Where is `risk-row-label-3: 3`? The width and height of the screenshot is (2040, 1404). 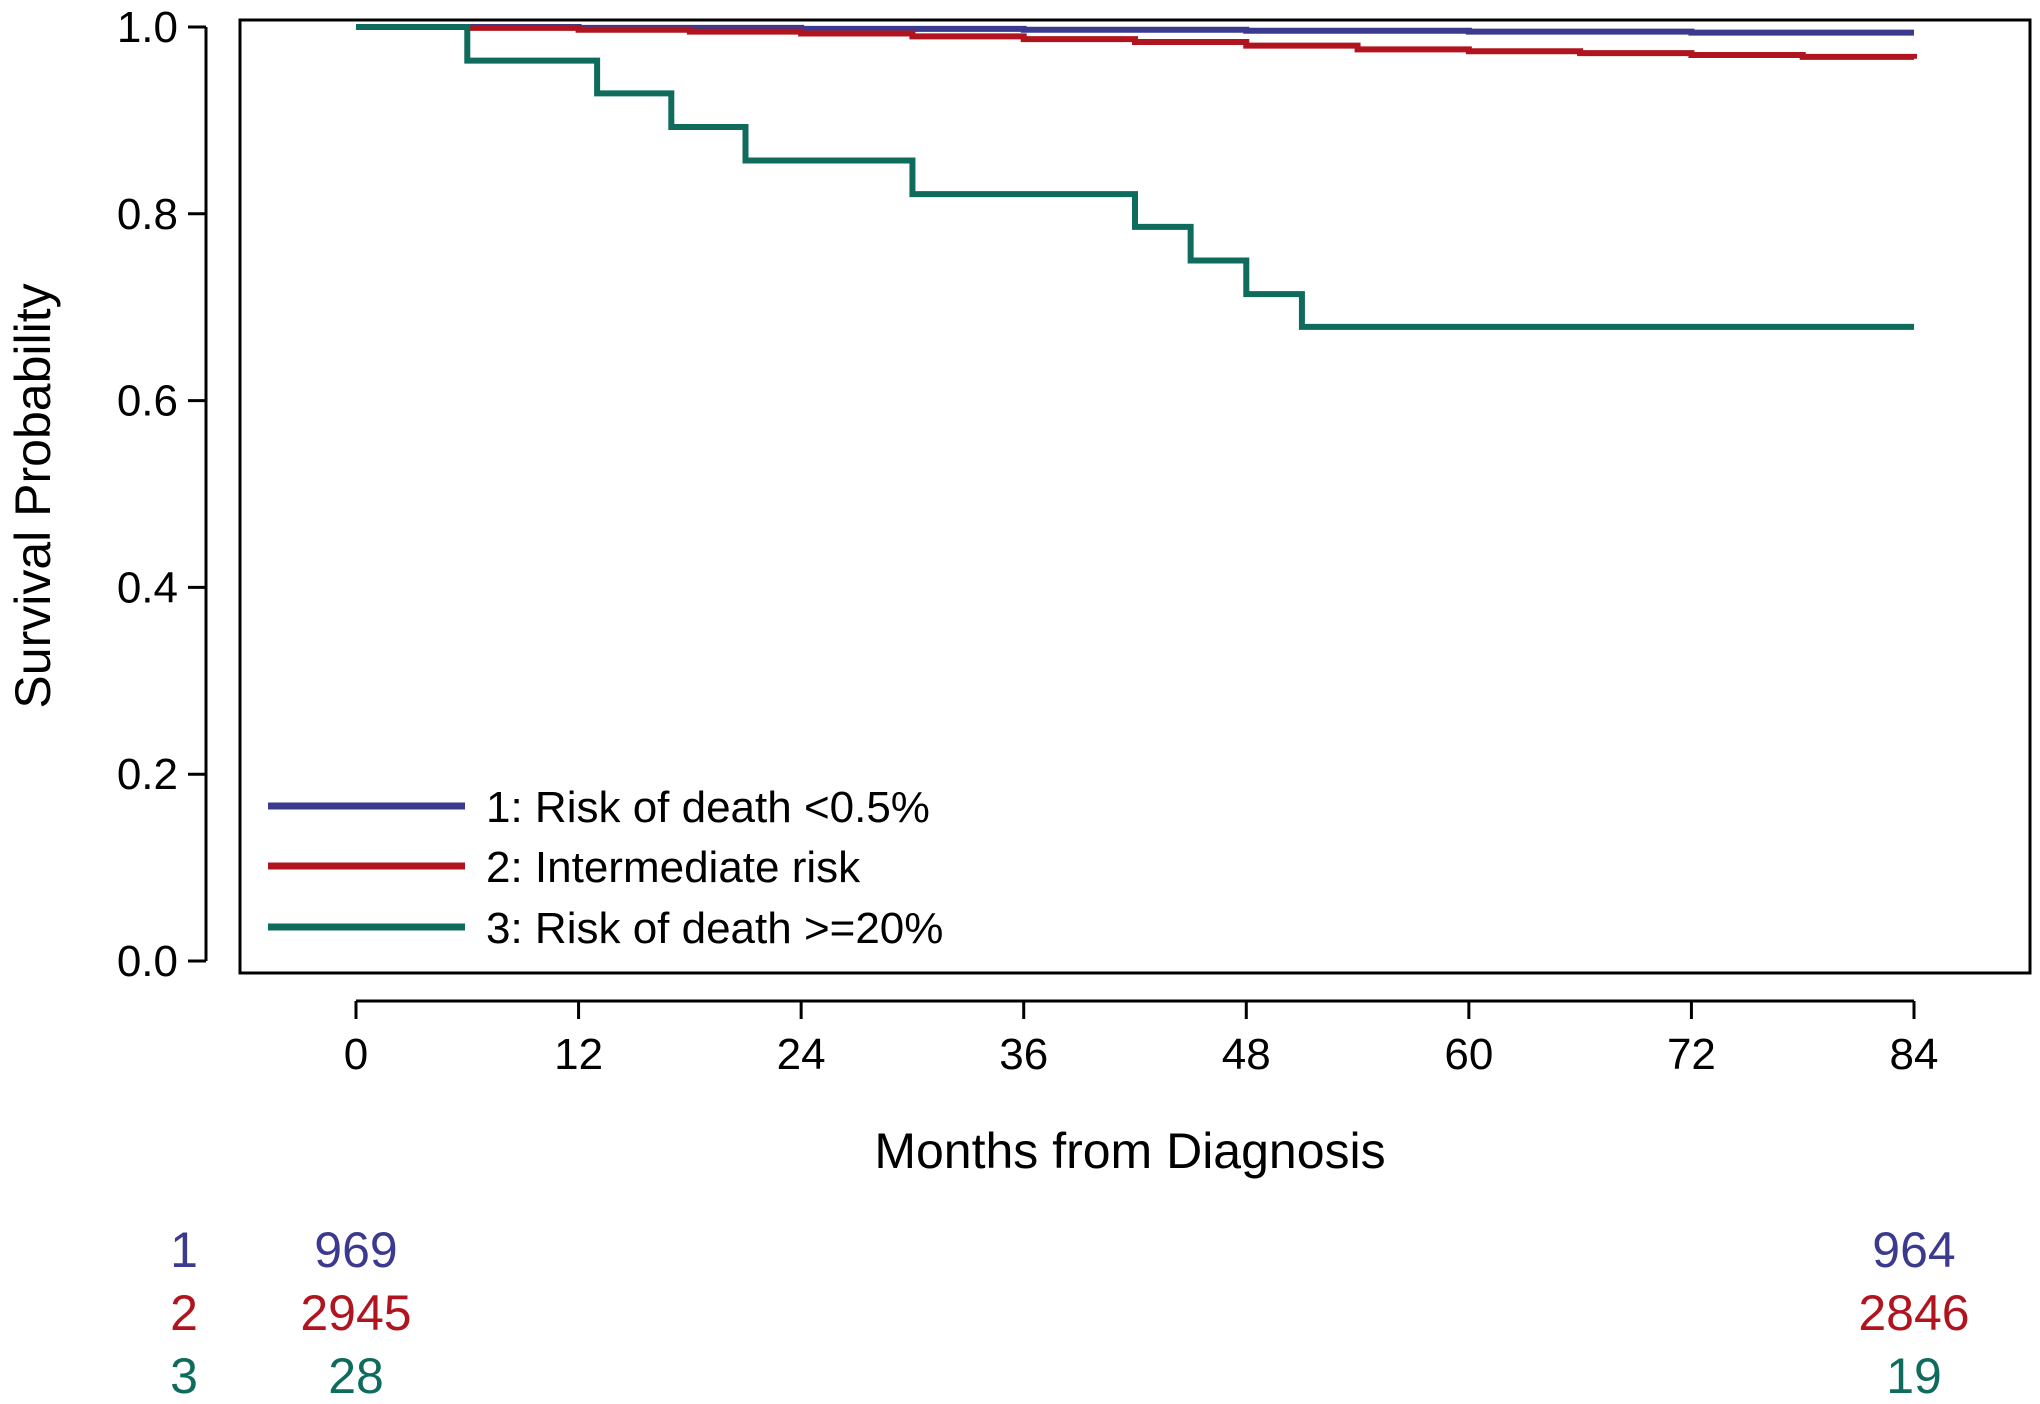
risk-row-label-3: 3 is located at coordinates (184, 1376).